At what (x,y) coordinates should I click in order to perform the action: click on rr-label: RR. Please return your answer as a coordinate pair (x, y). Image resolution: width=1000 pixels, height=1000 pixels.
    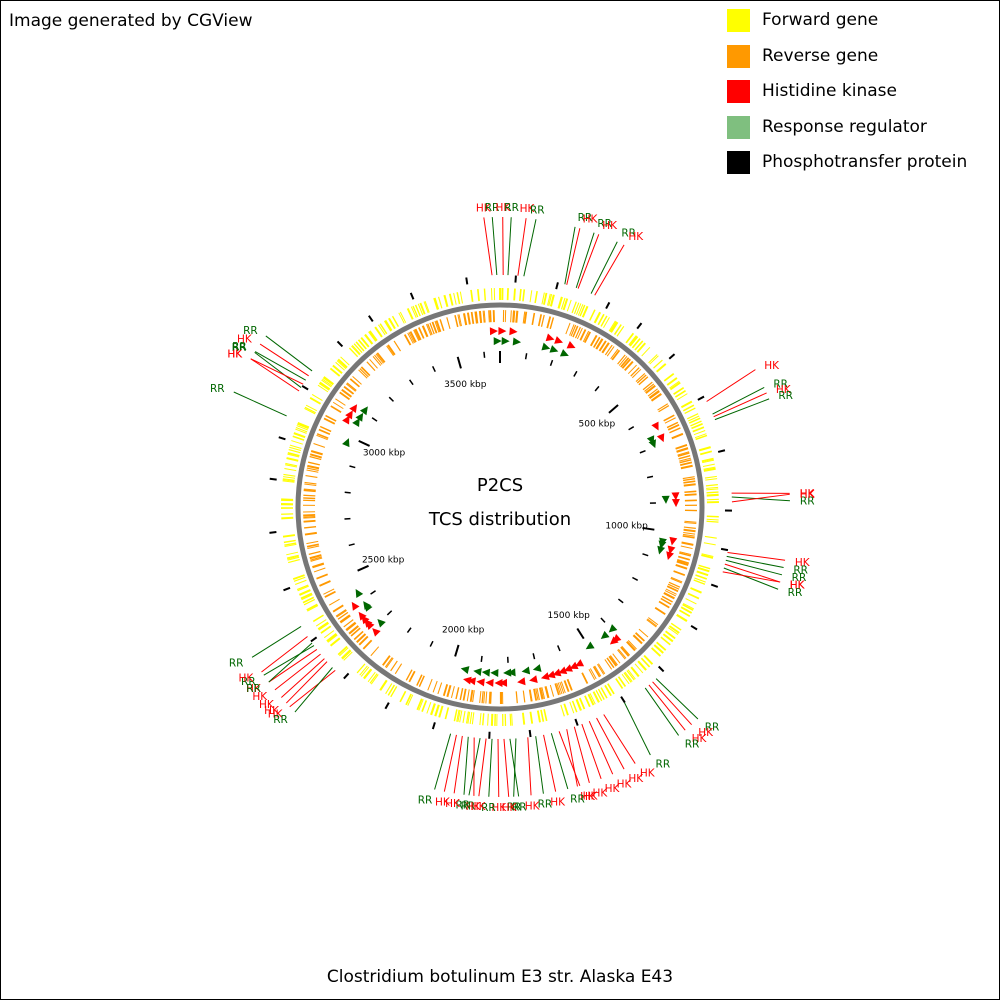
    Looking at the image, I should click on (462, 806).